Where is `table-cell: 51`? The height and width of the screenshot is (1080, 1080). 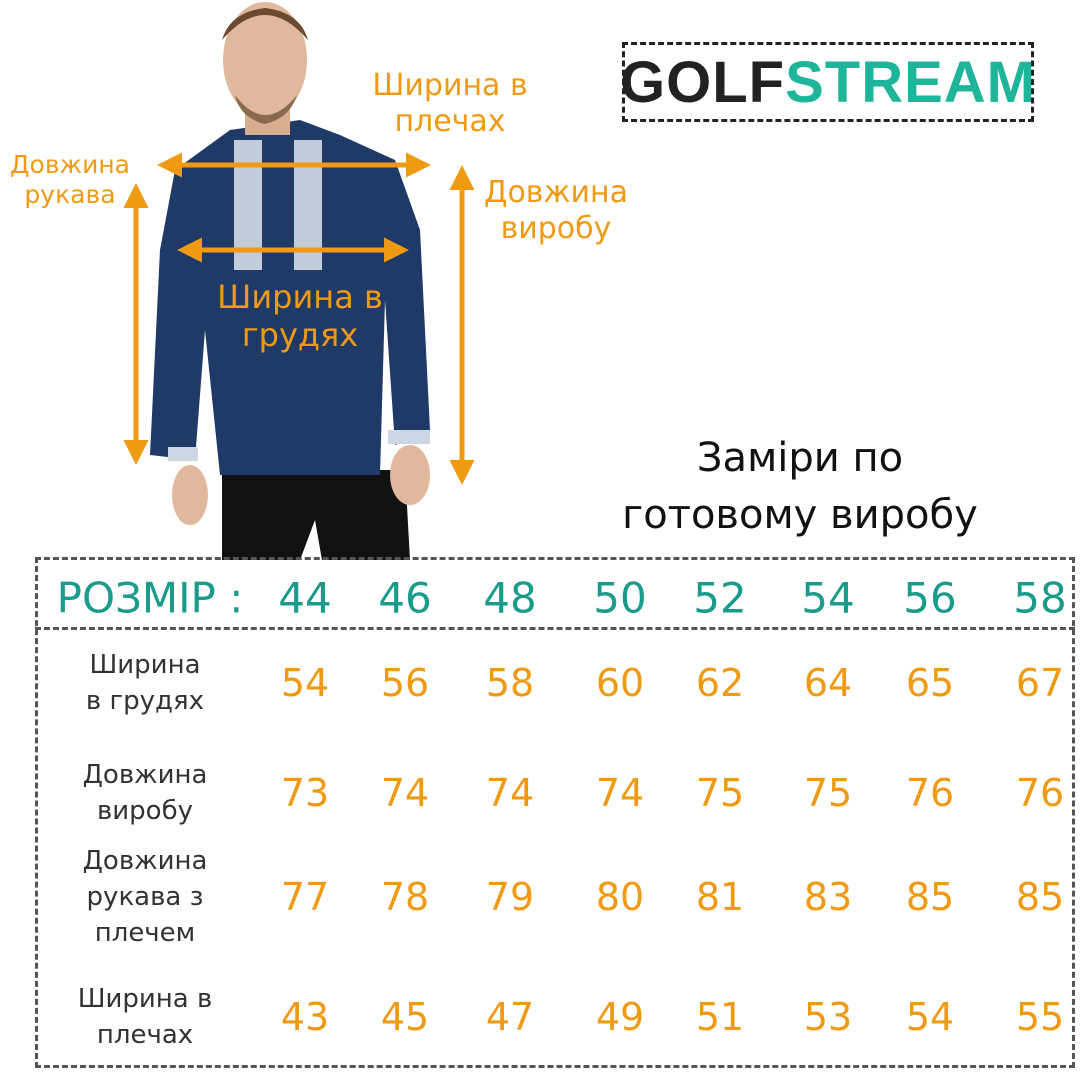 table-cell: 51 is located at coordinates (720, 1017).